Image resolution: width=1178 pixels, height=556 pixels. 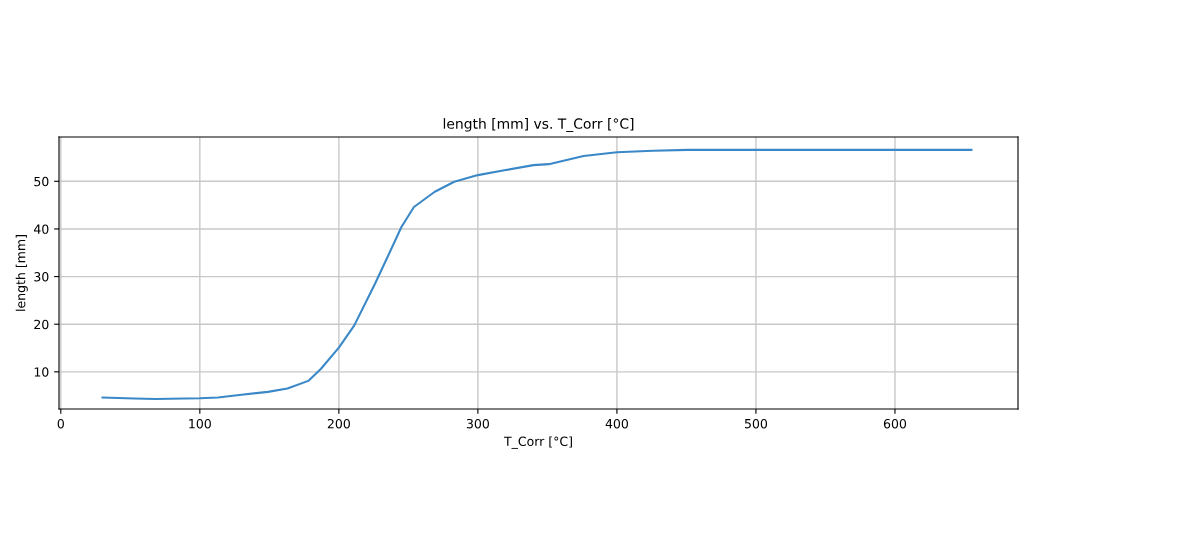 What do you see at coordinates (895, 423) in the screenshot?
I see `x-tick-label: 600` at bounding box center [895, 423].